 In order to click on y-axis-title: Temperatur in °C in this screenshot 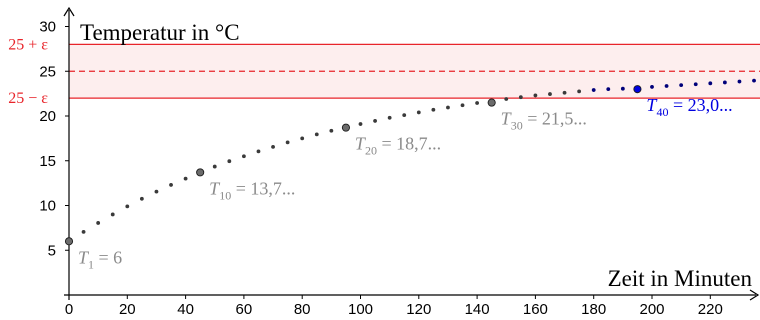, I will do `click(160, 32)`.